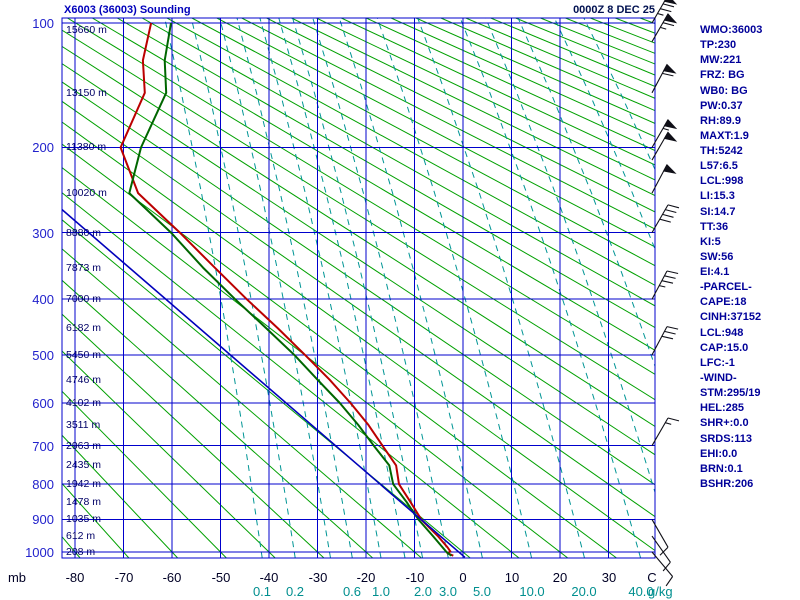 The height and width of the screenshot is (600, 800). I want to click on temp-tick-label: -30, so click(318, 577).